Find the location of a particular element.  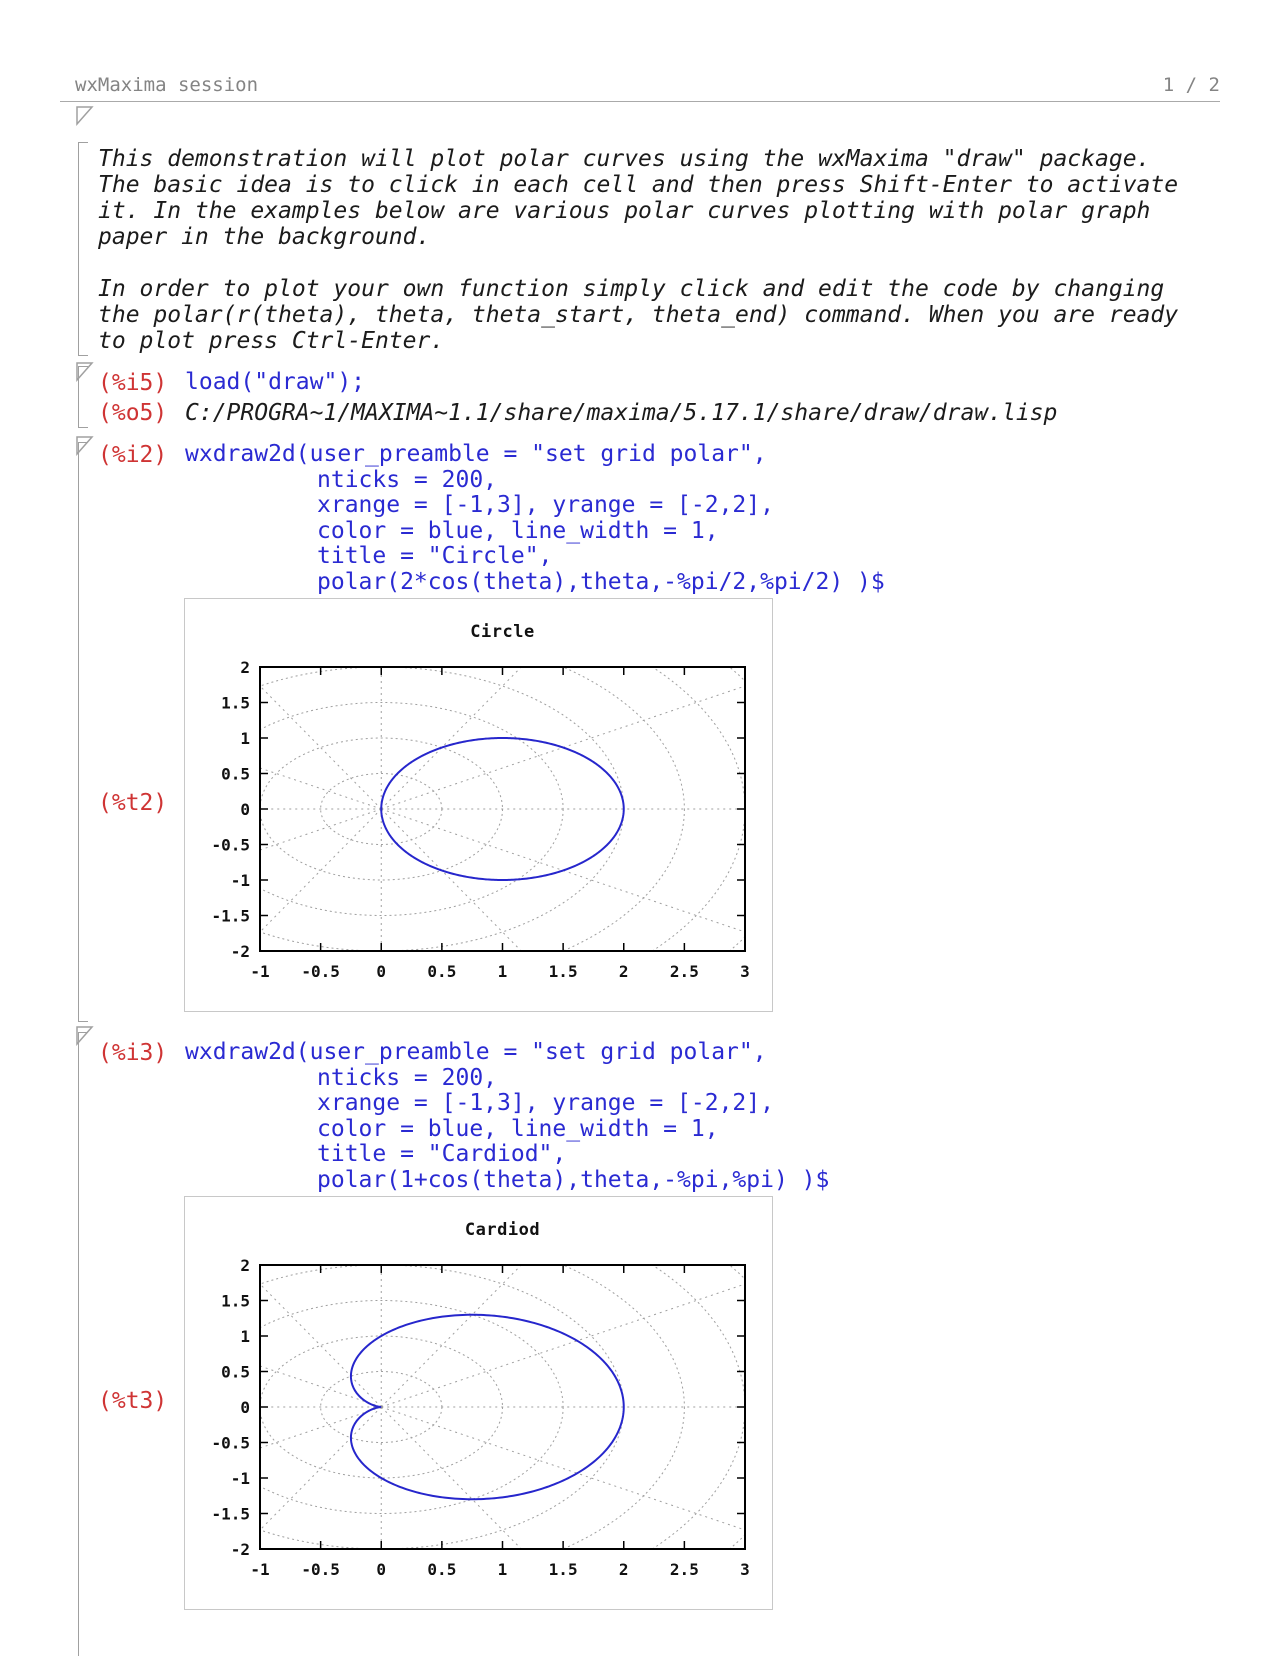

window-title: wxMaxima session is located at coordinates (167, 85).